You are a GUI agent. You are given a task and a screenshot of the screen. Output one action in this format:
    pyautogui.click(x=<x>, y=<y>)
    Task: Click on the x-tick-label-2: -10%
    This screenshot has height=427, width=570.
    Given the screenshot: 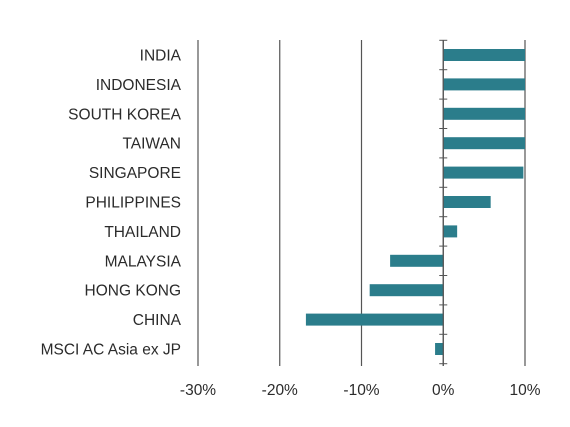 What is the action you would take?
    pyautogui.click(x=361, y=390)
    